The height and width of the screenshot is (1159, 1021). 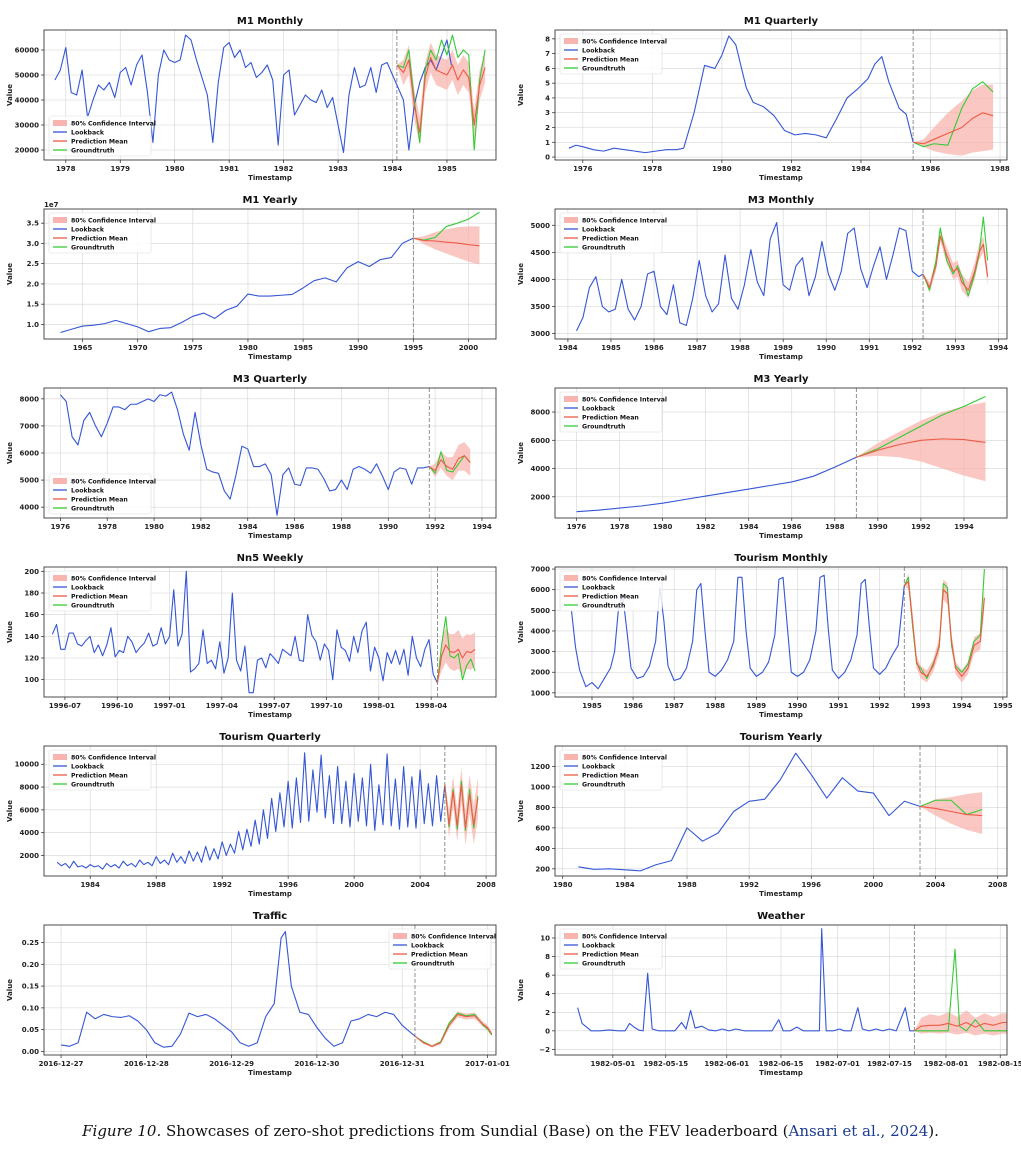 What do you see at coordinates (83, 348) in the screenshot?
I see `x-tick-label: 1965` at bounding box center [83, 348].